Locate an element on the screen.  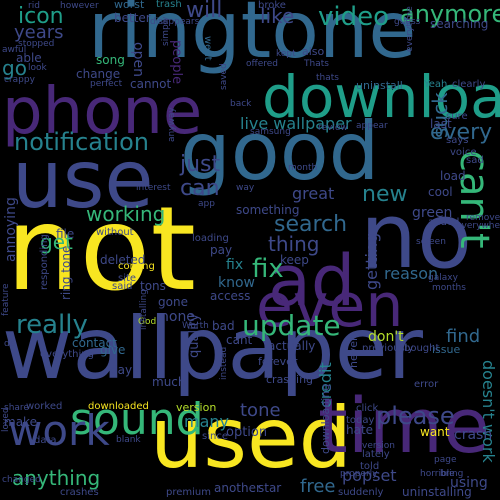
word: perfect is located at coordinates (106, 84).